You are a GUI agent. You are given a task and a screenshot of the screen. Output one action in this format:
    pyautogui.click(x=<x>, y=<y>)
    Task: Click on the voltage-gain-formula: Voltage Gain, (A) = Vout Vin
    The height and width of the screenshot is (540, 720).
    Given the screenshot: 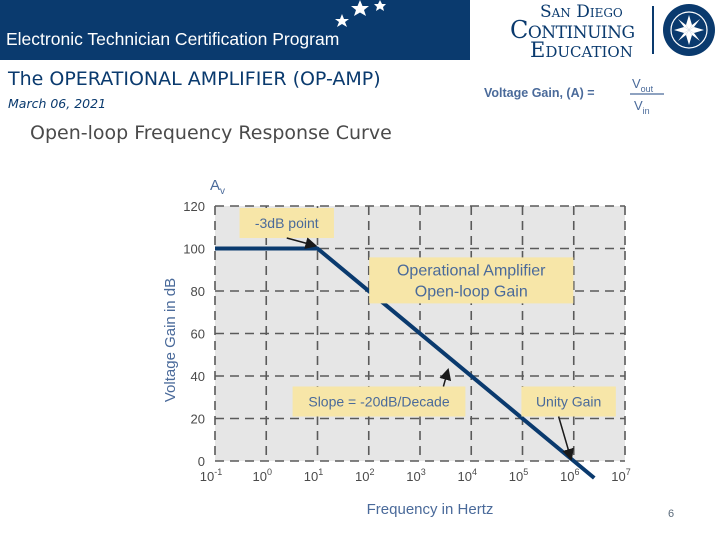 What is the action you would take?
    pyautogui.click(x=574, y=96)
    